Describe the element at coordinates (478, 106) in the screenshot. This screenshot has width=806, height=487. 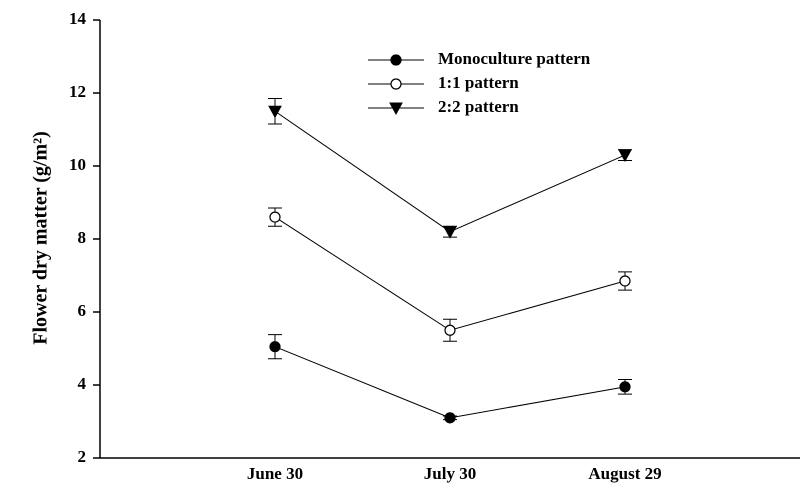
I see `legend-label: 2:2 pattern` at that location.